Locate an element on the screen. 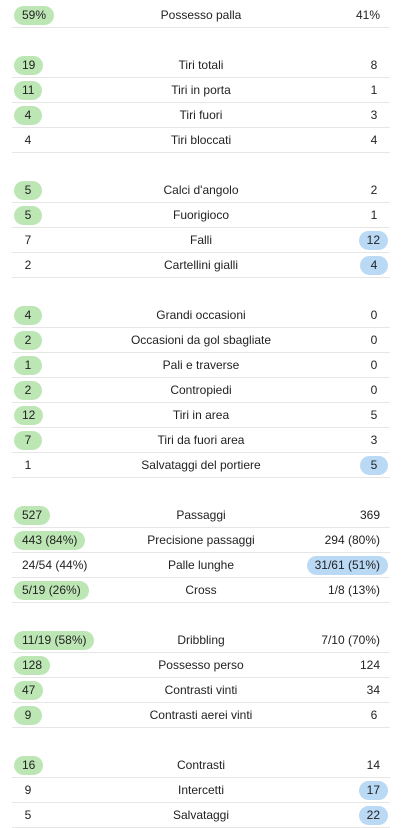  away-value: 3 is located at coordinates (374, 115).